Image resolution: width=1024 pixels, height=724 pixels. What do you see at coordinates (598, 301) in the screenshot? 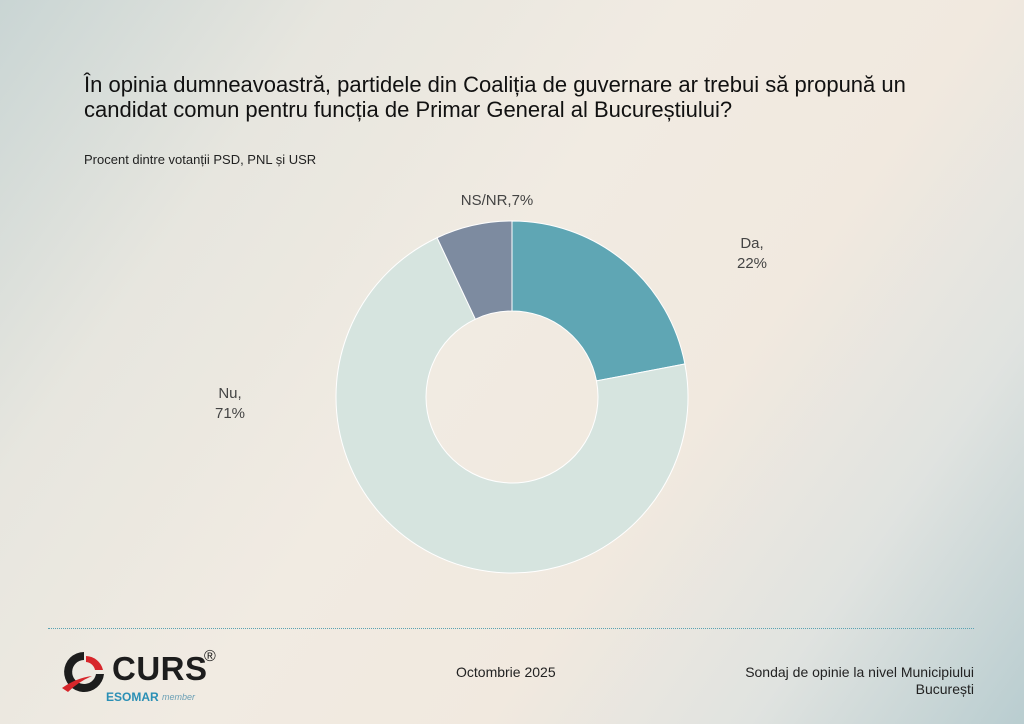
I see `slice-da` at bounding box center [598, 301].